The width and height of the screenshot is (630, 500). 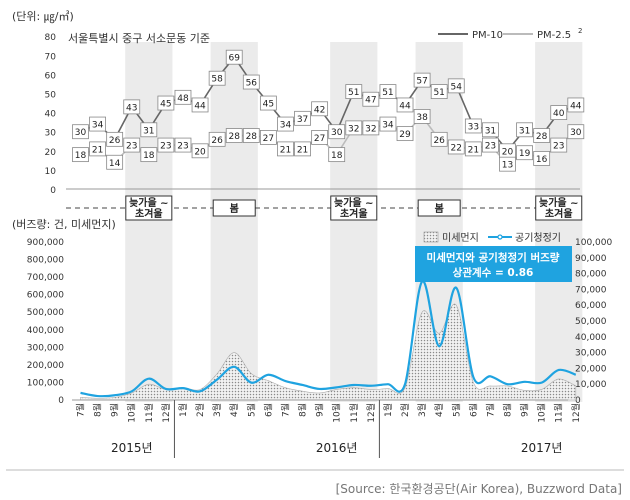 What do you see at coordinates (554, 35) in the screenshot?
I see `legend-label-pm25: PM-2.5` at bounding box center [554, 35].